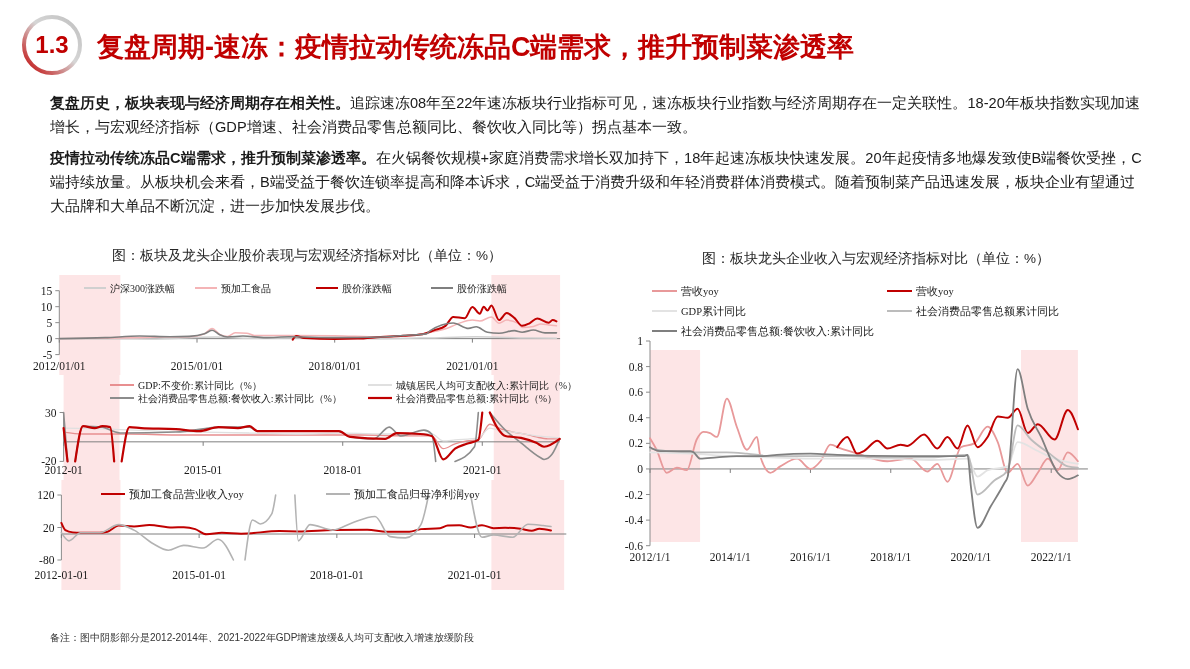 The image size is (1190, 669). Describe the element at coordinates (48, 527) in the screenshot. I see `y-tick-label: 20` at that location.